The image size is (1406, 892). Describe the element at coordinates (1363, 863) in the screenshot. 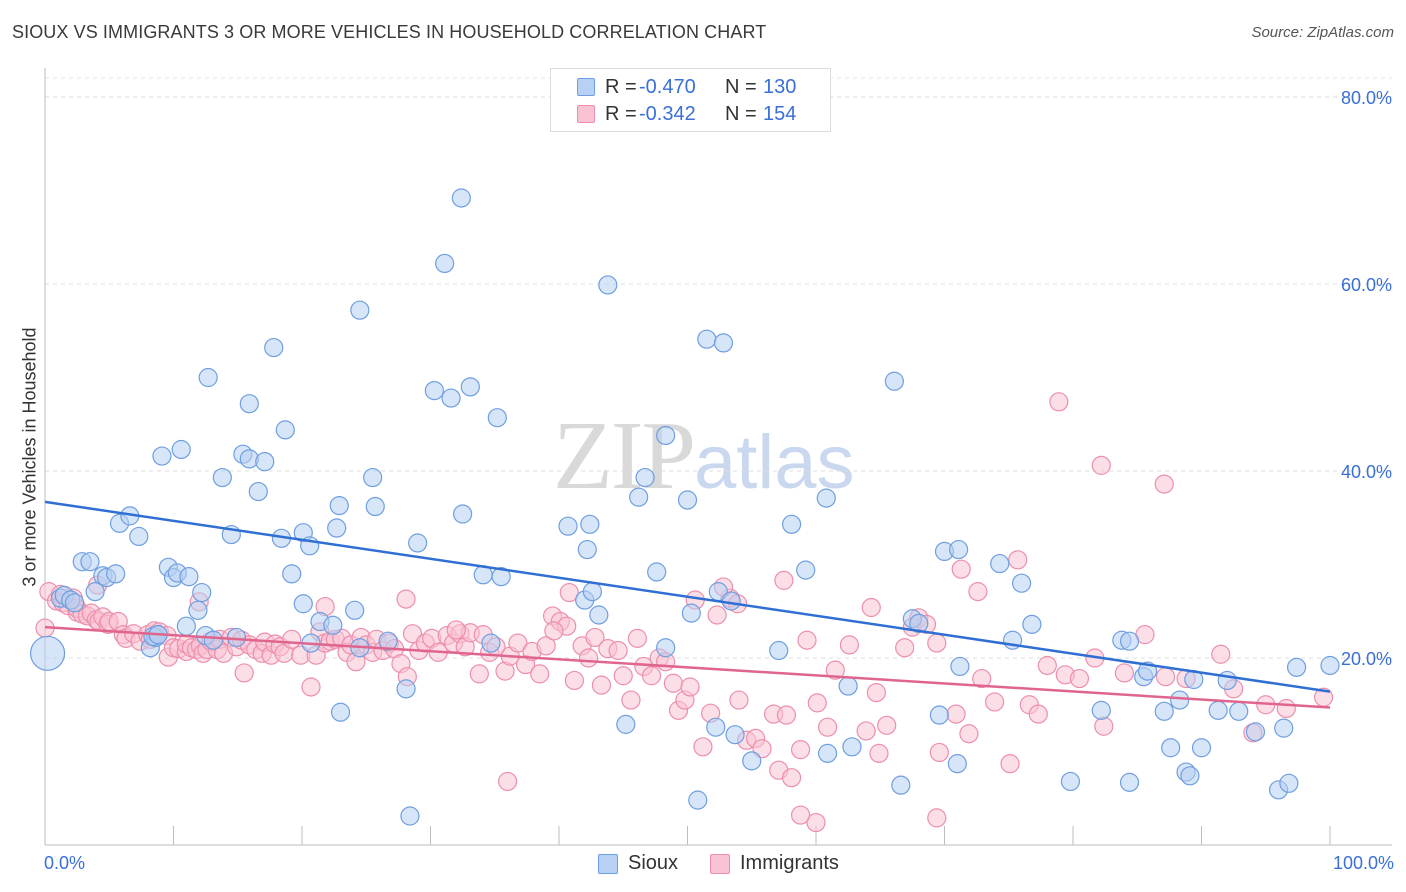

I see `x-axis-max-label: 100.0%` at that location.